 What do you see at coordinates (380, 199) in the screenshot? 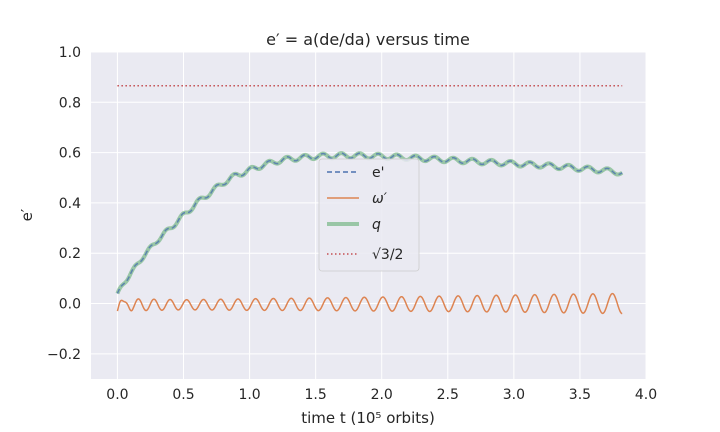
I see `legend-label-omega-prime: ω′` at bounding box center [380, 199].